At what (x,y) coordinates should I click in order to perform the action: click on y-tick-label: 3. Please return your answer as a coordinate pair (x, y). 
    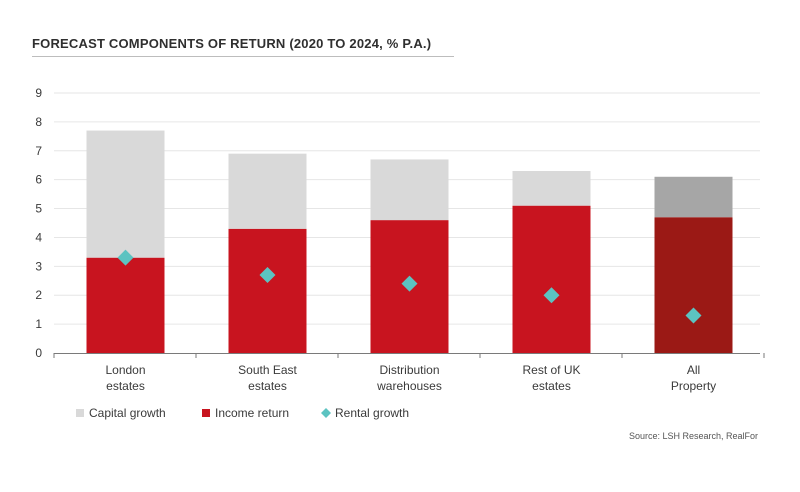
    Looking at the image, I should click on (38, 266).